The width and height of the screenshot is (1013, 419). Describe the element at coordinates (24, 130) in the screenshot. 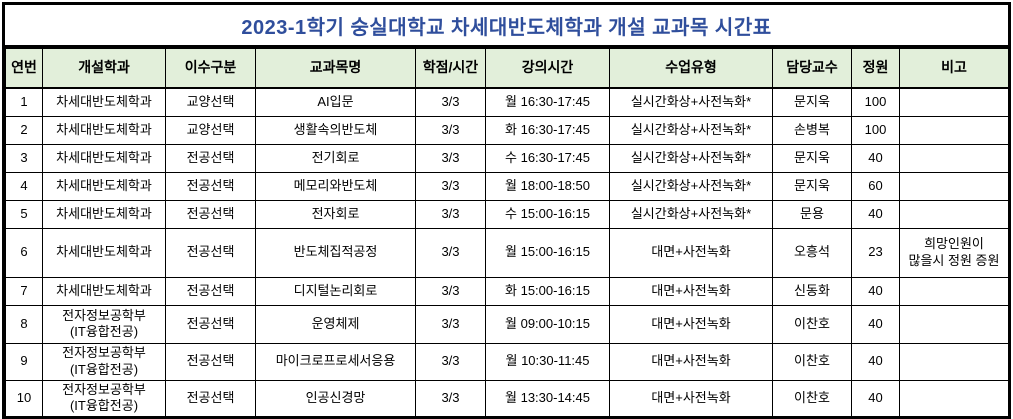

I see `cell-no: 2` at that location.